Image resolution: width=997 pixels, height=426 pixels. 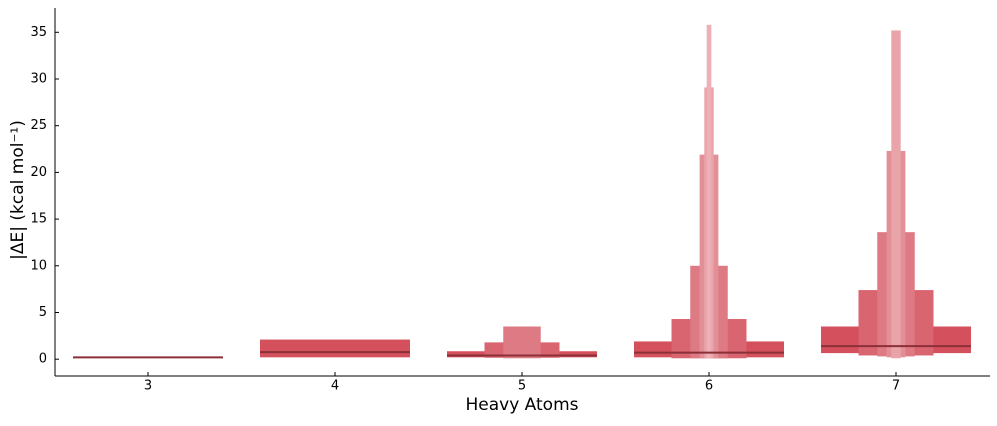 I want to click on x-tick-label: 7, so click(x=896, y=386).